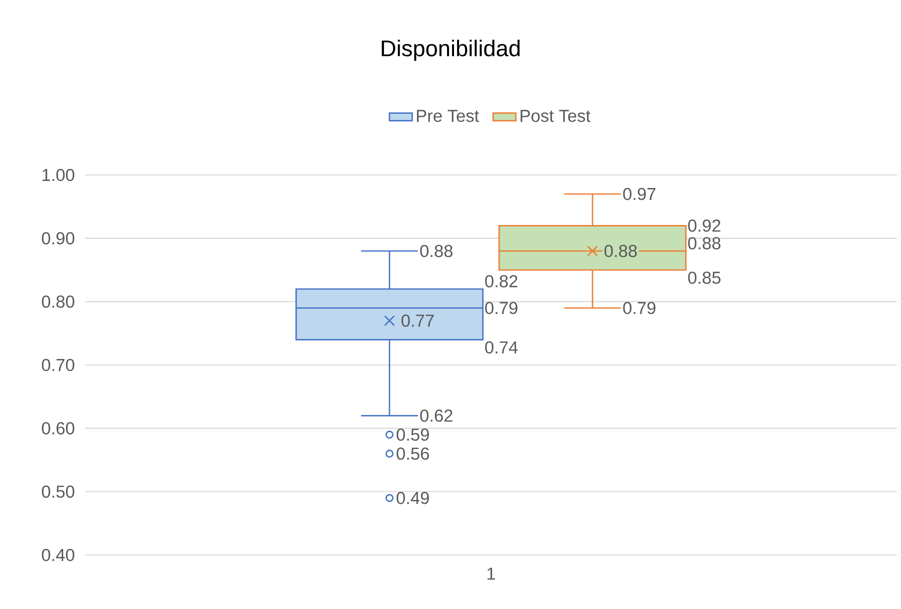 This screenshot has width=901, height=609. I want to click on annotation: 0.49, so click(412, 498).